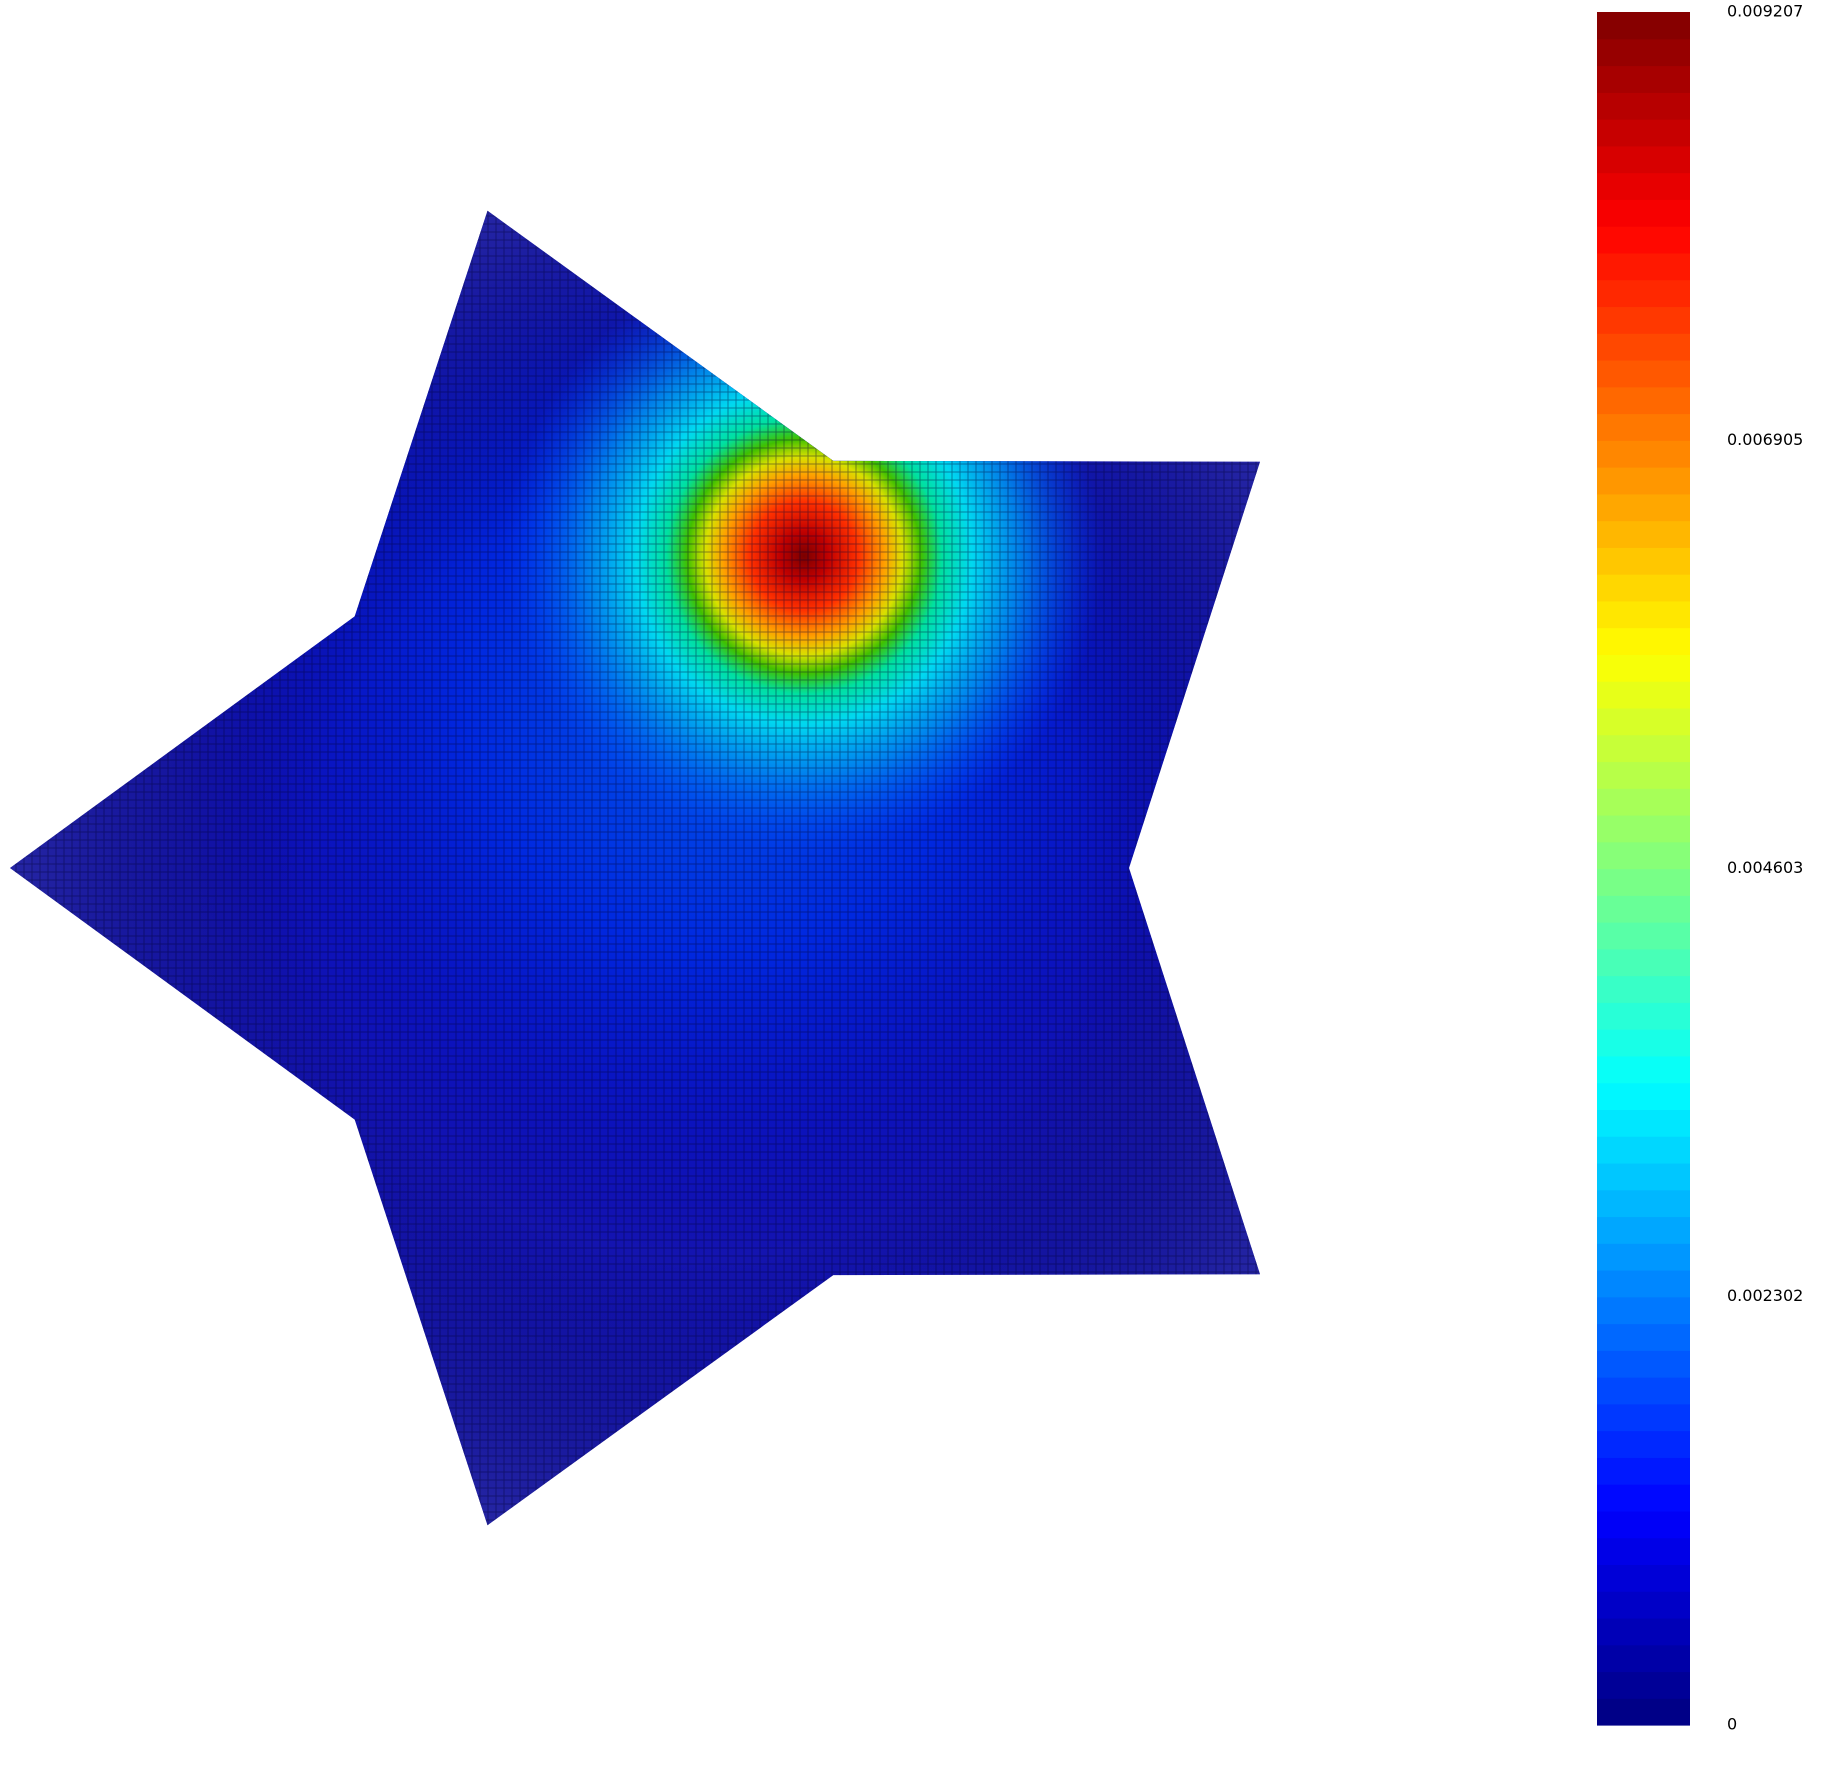  What do you see at coordinates (1700, 868) in the screenshot?
I see `colorbar: 0 0.002302 0.004603 0.006905 0.009207` at bounding box center [1700, 868].